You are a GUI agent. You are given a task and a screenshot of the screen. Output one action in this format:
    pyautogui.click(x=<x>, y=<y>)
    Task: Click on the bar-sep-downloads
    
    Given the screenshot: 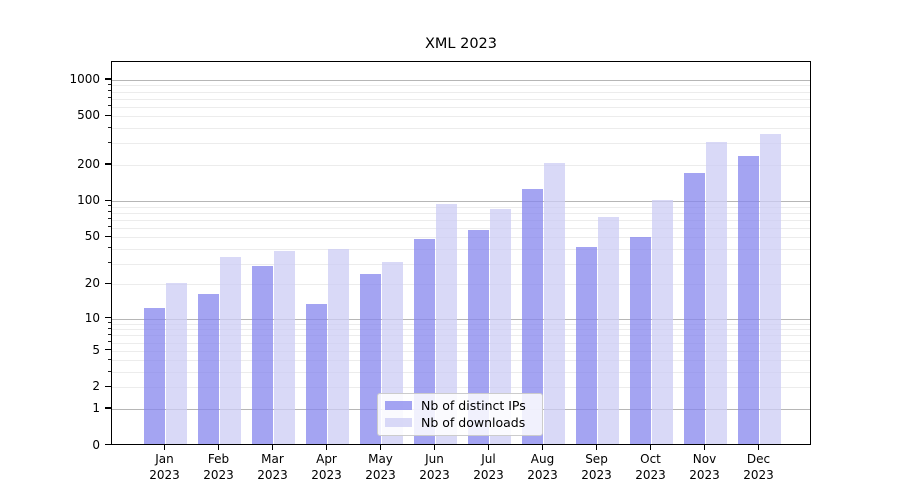 What is the action you would take?
    pyautogui.click(x=609, y=330)
    